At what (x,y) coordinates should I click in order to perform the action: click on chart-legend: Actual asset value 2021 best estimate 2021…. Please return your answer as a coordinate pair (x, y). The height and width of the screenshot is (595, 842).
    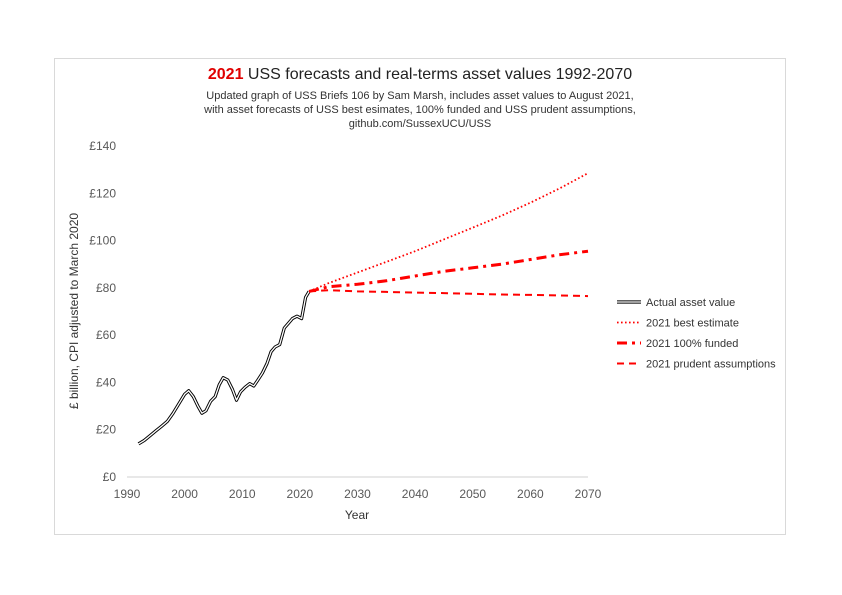
    Looking at the image, I should click on (696, 334).